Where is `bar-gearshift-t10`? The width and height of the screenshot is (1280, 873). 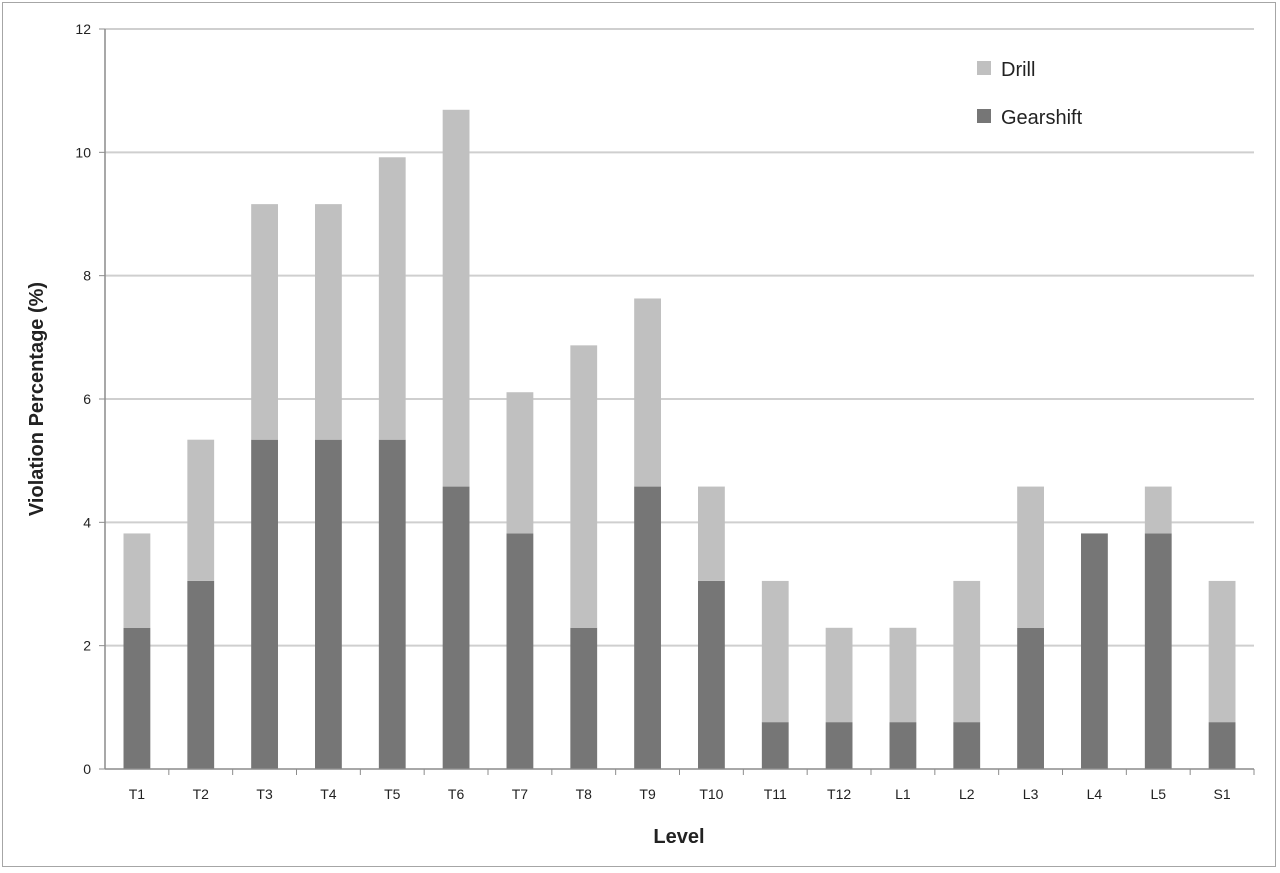 bar-gearshift-t10 is located at coordinates (711, 674).